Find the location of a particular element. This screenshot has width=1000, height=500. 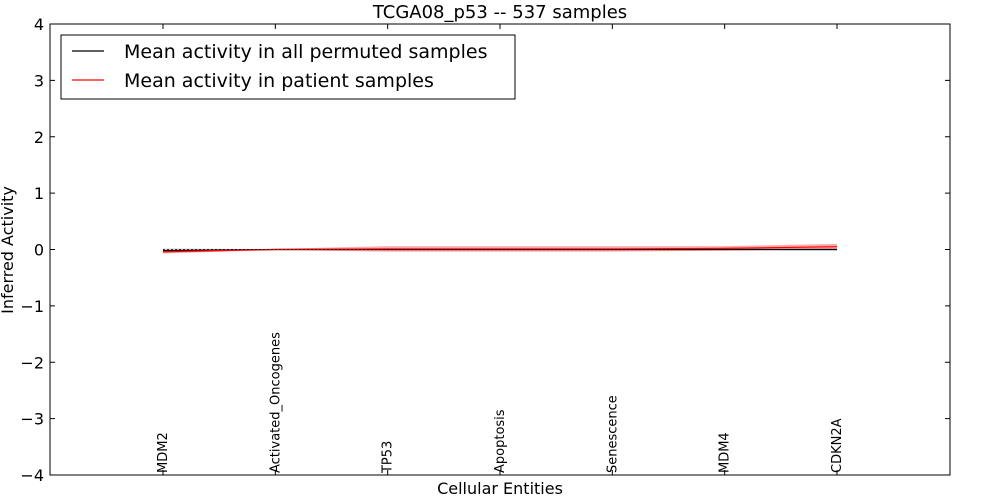

category-label: Activated_Oncogenes is located at coordinates (275, 402).